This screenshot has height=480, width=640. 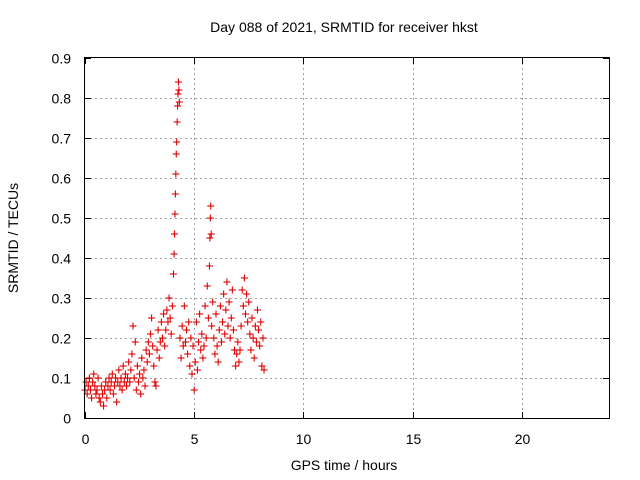 I want to click on y-axis-title: SRMTID / TECUs, so click(x=13, y=238).